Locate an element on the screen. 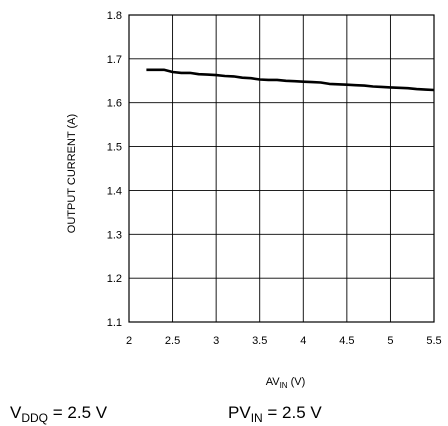 This screenshot has width=448, height=426. y-tick-labels: 1.1 1.2 1.3 1.4 1.5 1.6 1.7 1.8 is located at coordinates (114, 169).